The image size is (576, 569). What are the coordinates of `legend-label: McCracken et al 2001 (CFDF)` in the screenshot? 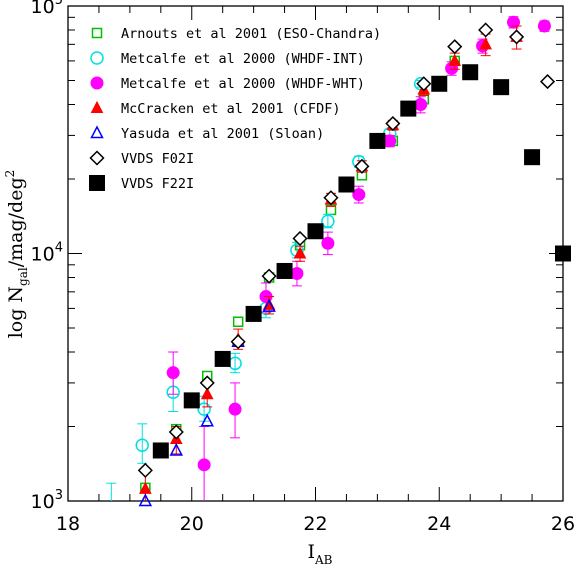 It's located at (230, 109).